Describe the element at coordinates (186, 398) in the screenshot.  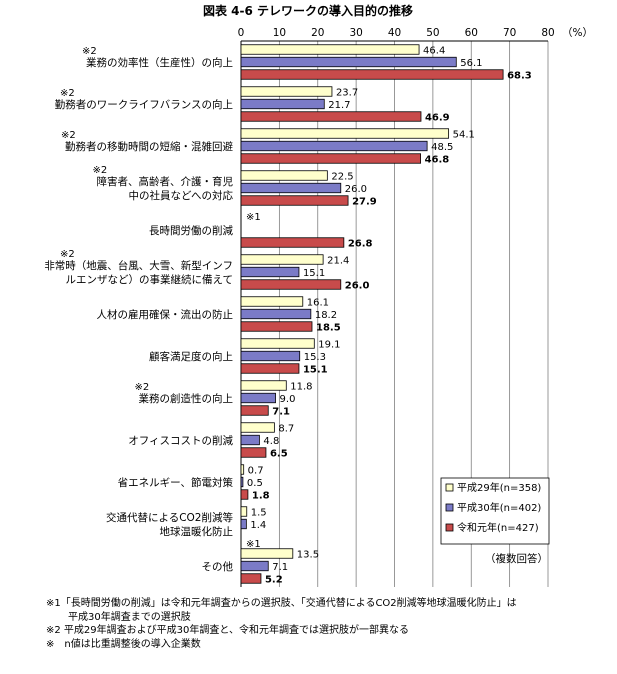
I see `category-label: 業務の創造性の向上` at that location.